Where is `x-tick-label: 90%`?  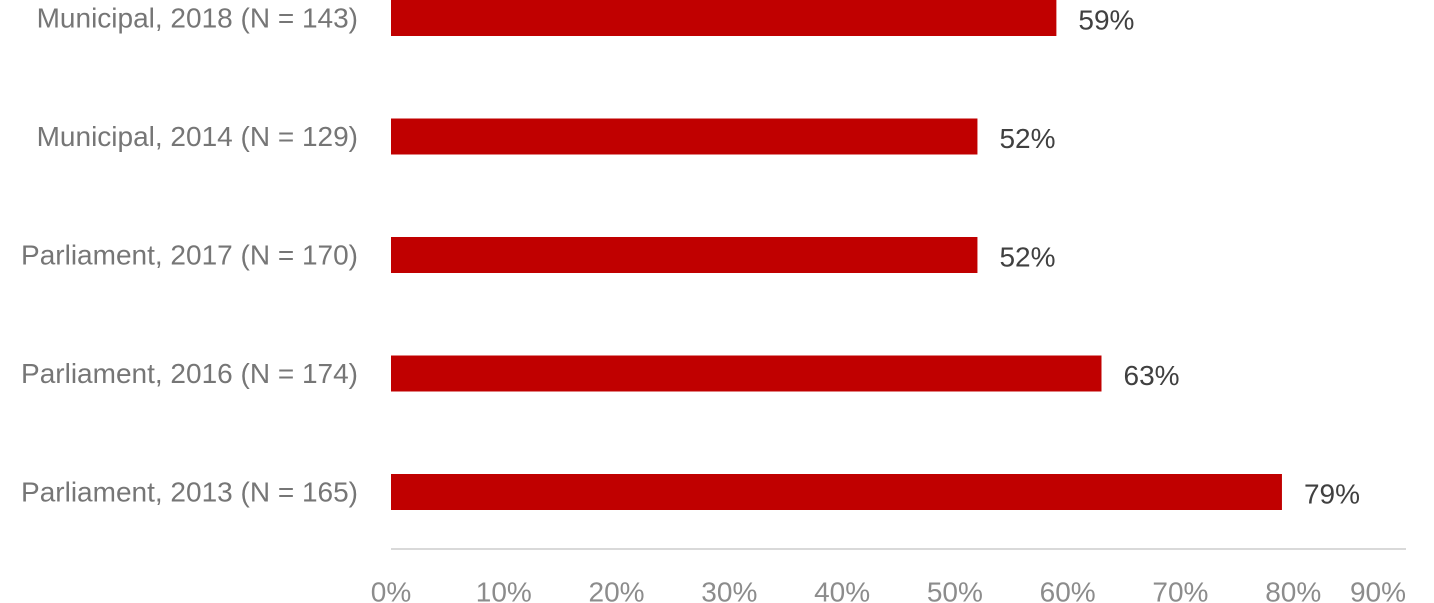 x-tick-label: 90% is located at coordinates (1378, 590).